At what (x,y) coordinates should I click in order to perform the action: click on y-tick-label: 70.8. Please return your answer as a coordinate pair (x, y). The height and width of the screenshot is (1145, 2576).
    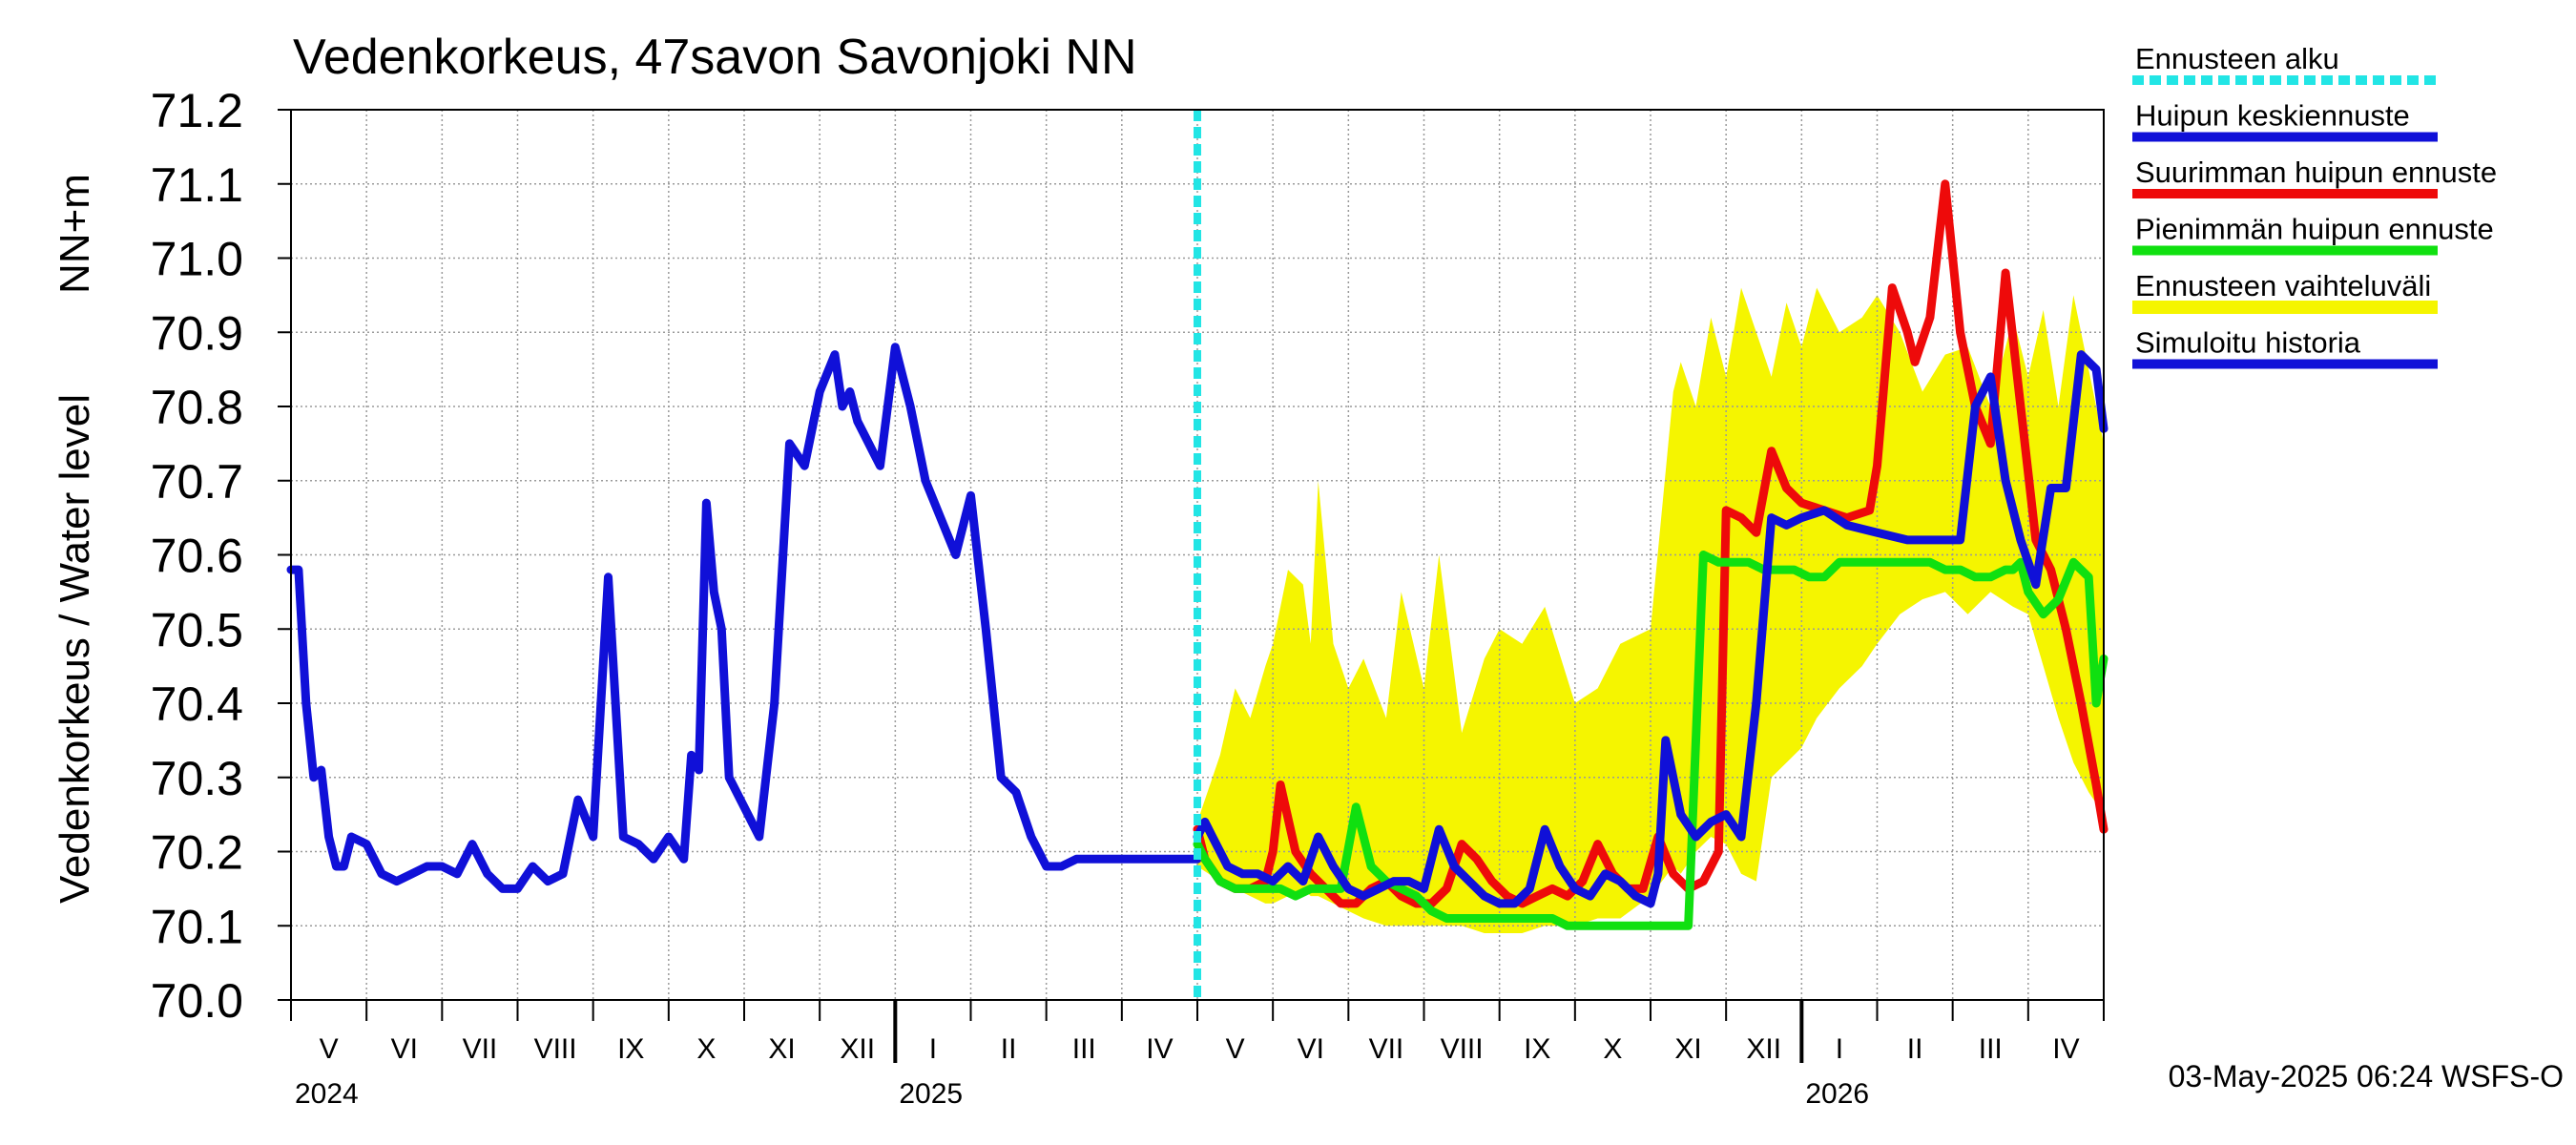
    Looking at the image, I should click on (197, 407).